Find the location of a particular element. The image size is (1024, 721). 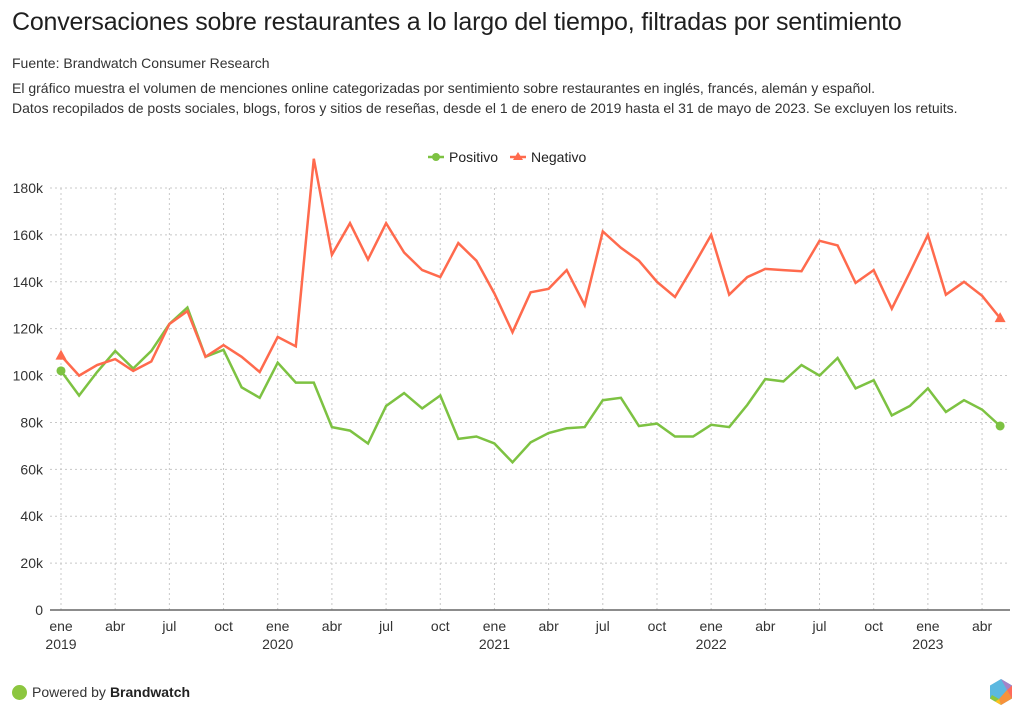

chart-source: Fuente: Brandwatch Consumer Research is located at coordinates (141, 63).